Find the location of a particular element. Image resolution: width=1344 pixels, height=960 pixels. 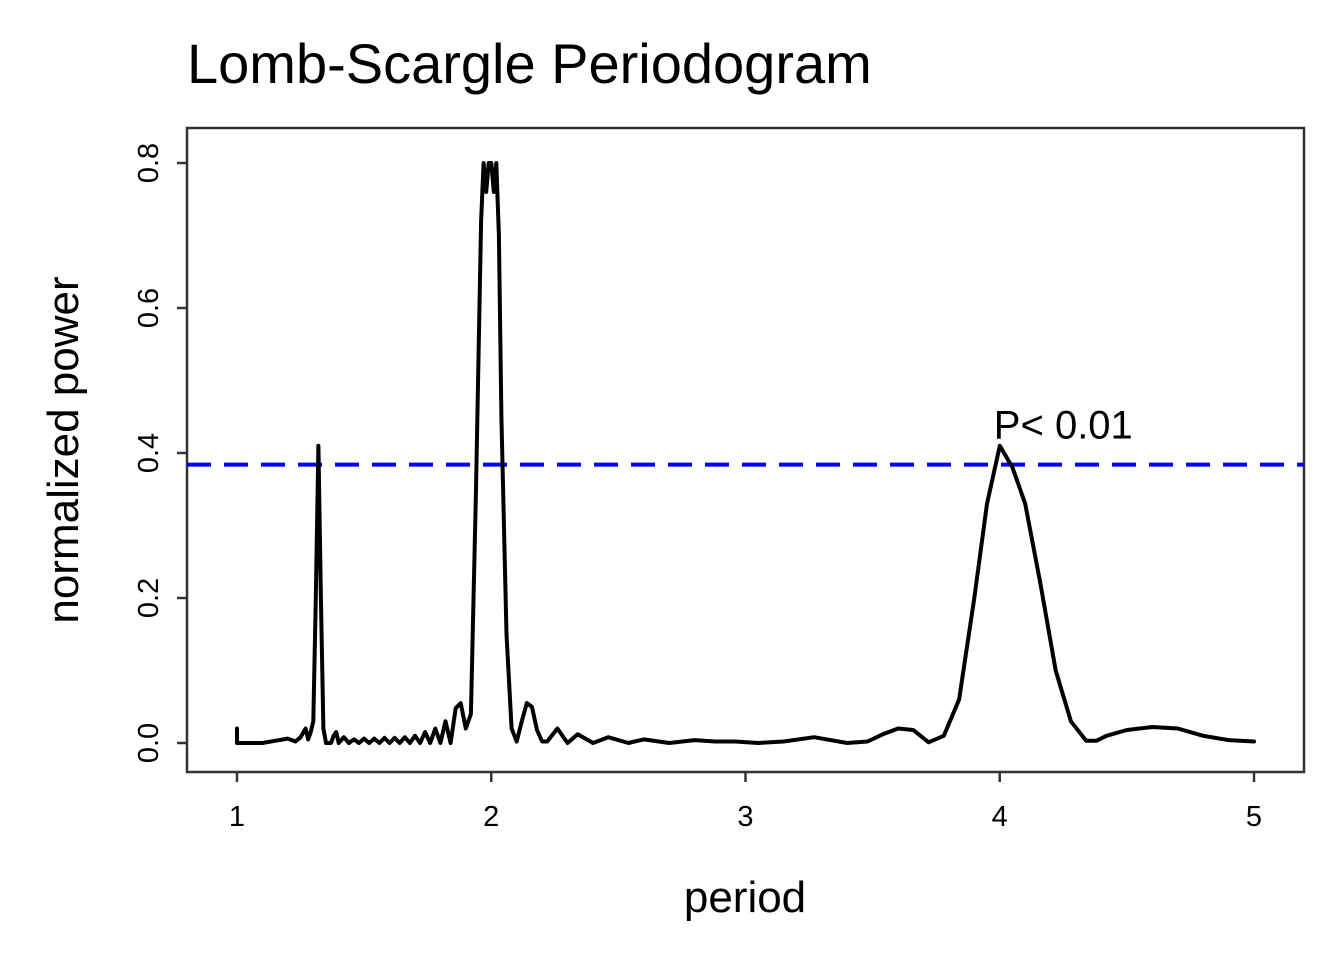

significance-annotation: P< 0.01 is located at coordinates (1063, 426).